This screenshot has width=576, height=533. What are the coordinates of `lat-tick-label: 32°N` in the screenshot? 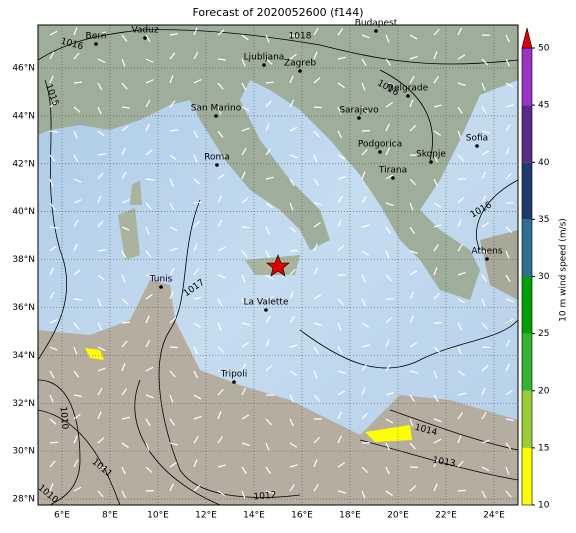 It's located at (23, 404).